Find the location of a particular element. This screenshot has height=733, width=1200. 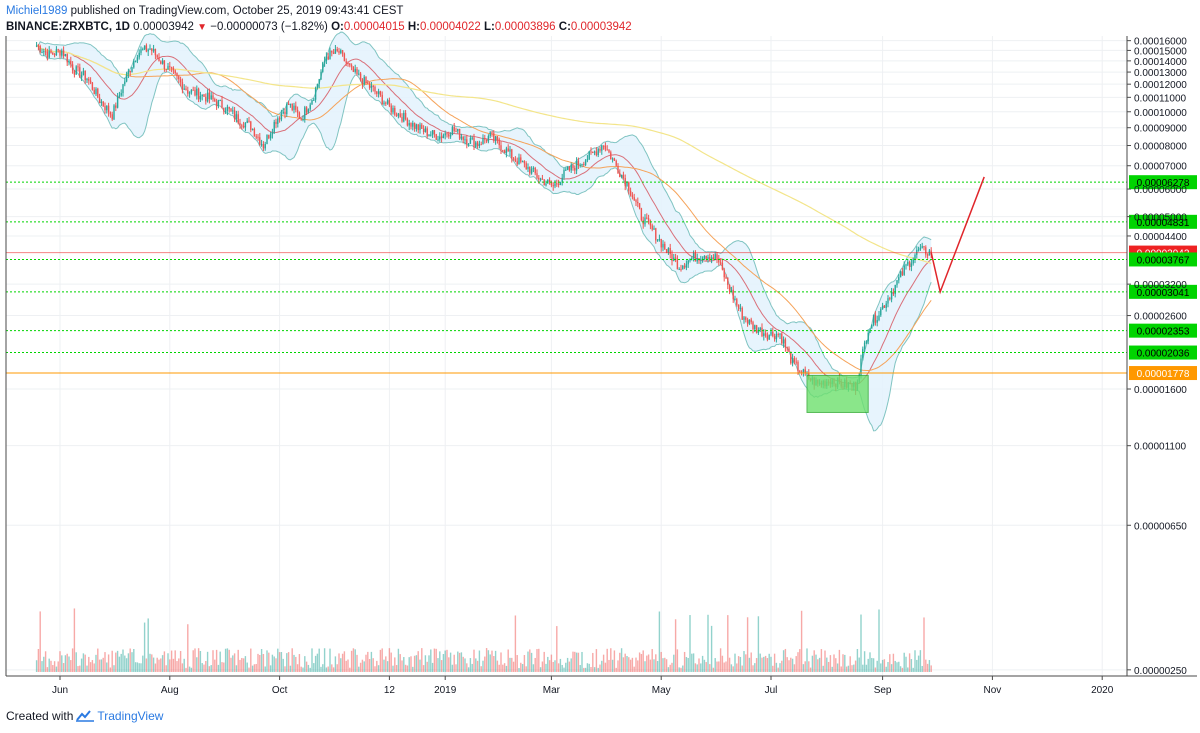

symbol-label: BINANCE:ZRXBTC, 1D is located at coordinates (68, 27).